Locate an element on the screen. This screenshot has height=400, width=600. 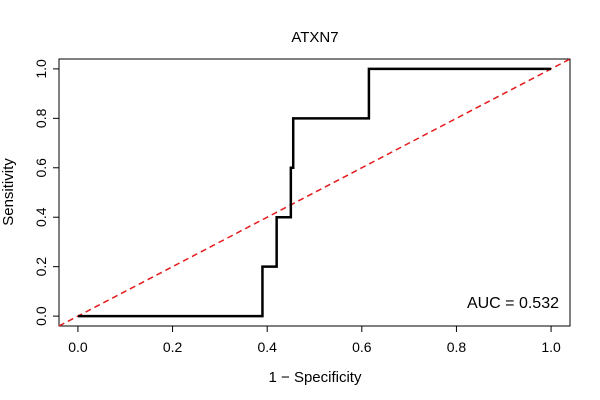
y-tick-label: 0.2 is located at coordinates (41, 267).